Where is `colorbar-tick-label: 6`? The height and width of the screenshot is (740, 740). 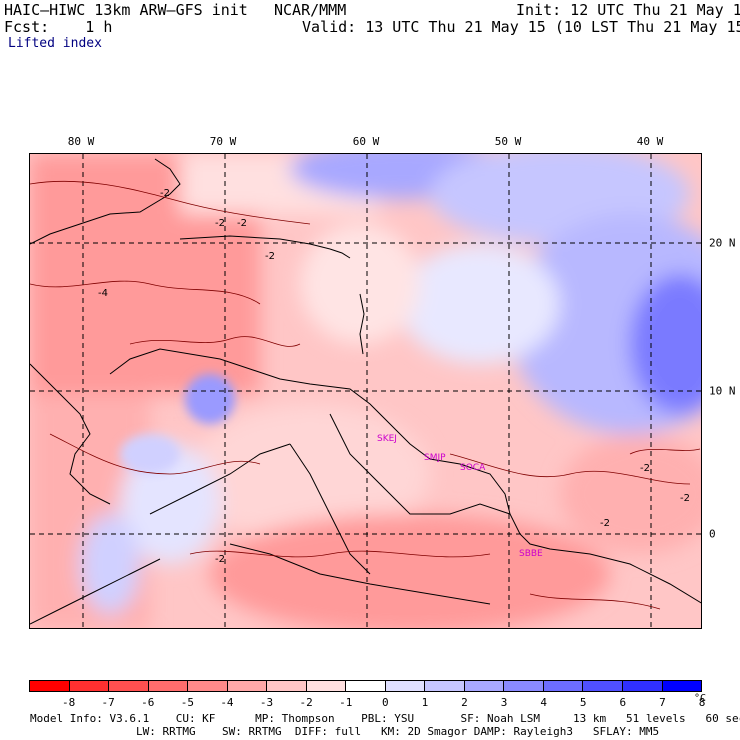
colorbar-tick-label: 6 is located at coordinates (623, 702).